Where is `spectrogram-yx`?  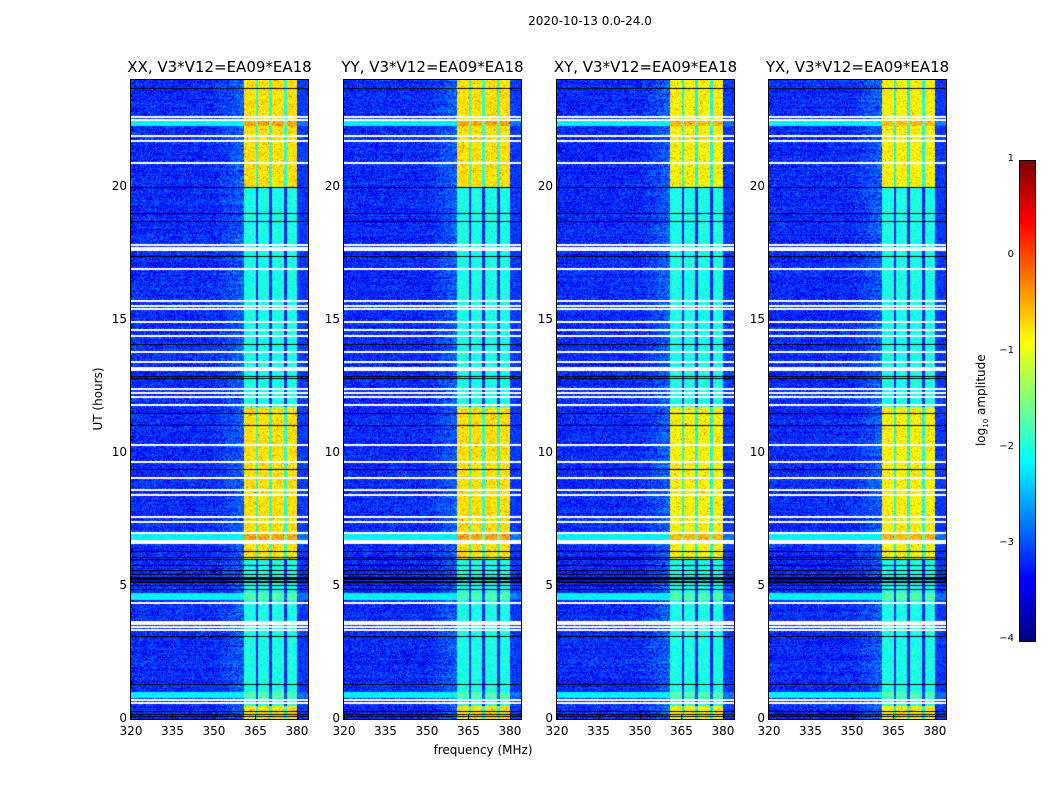
spectrogram-yx is located at coordinates (857, 399).